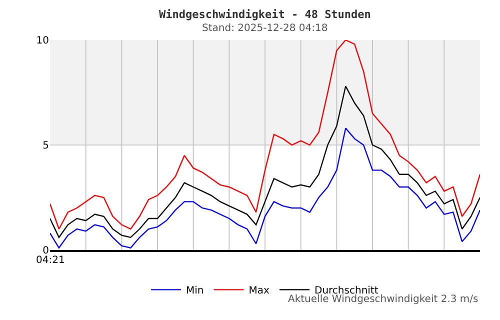  Describe the element at coordinates (45, 146) in the screenshot. I see `y-tick-label: 5` at that location.